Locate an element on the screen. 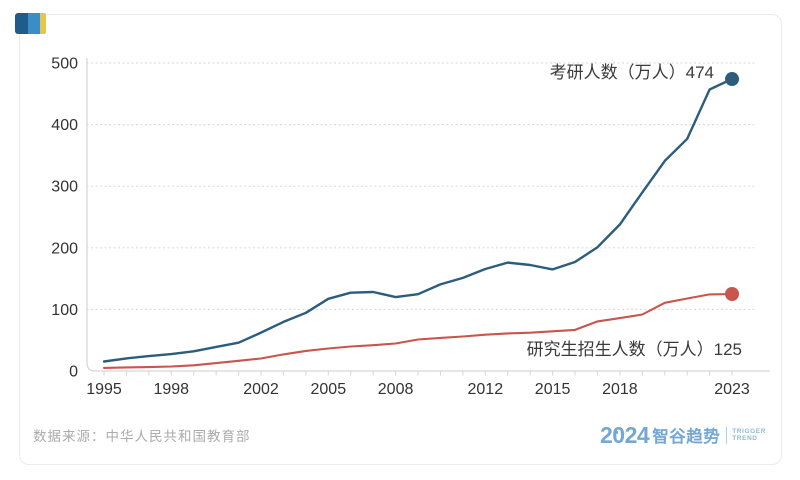 The height and width of the screenshot is (480, 800). x-tick-label: 2008 is located at coordinates (396, 389).